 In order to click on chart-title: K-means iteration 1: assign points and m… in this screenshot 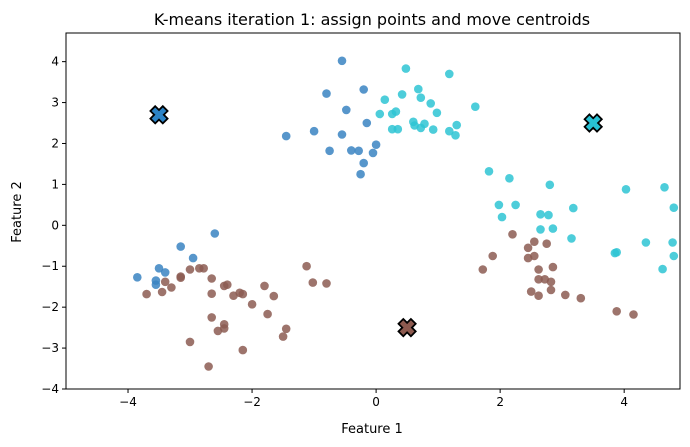, I will do `click(372, 19)`.